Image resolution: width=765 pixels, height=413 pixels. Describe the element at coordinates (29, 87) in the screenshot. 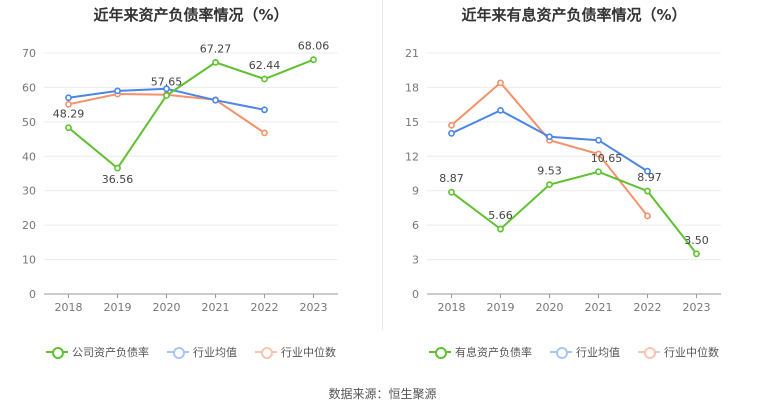

I see `y-tick-label: 60` at that location.